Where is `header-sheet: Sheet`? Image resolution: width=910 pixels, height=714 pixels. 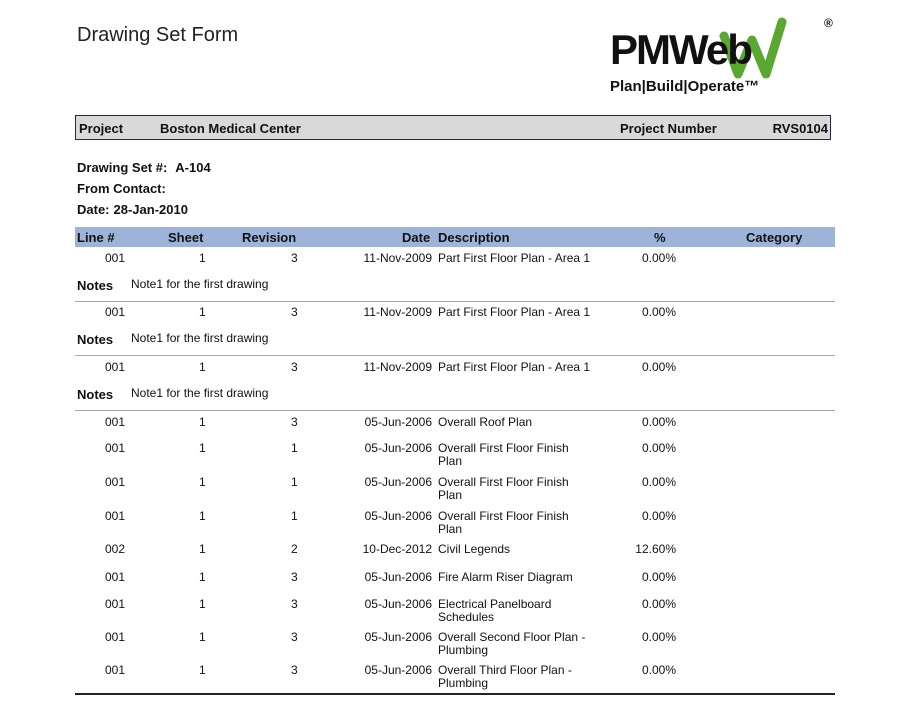
header-sheet: Sheet is located at coordinates (186, 237).